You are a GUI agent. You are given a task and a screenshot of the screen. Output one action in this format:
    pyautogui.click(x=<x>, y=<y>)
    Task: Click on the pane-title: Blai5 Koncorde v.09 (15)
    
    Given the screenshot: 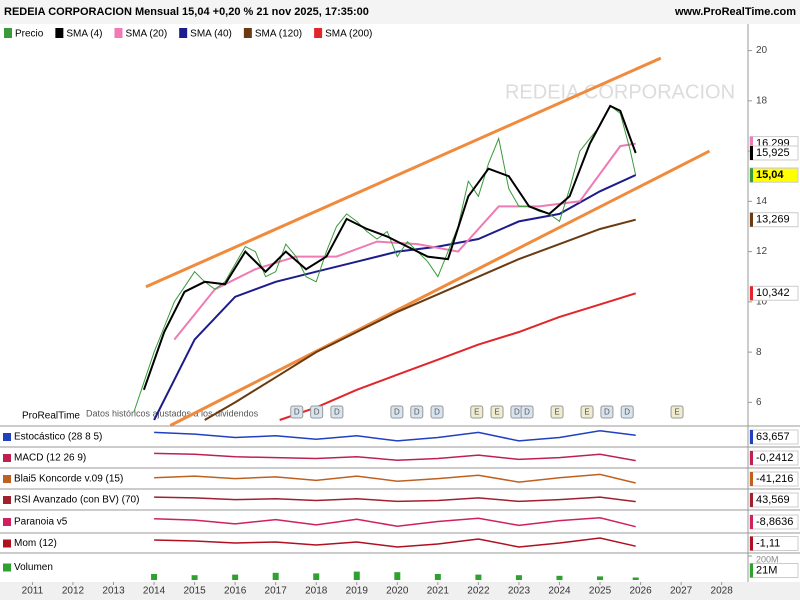 What is the action you would take?
    pyautogui.click(x=68, y=479)
    